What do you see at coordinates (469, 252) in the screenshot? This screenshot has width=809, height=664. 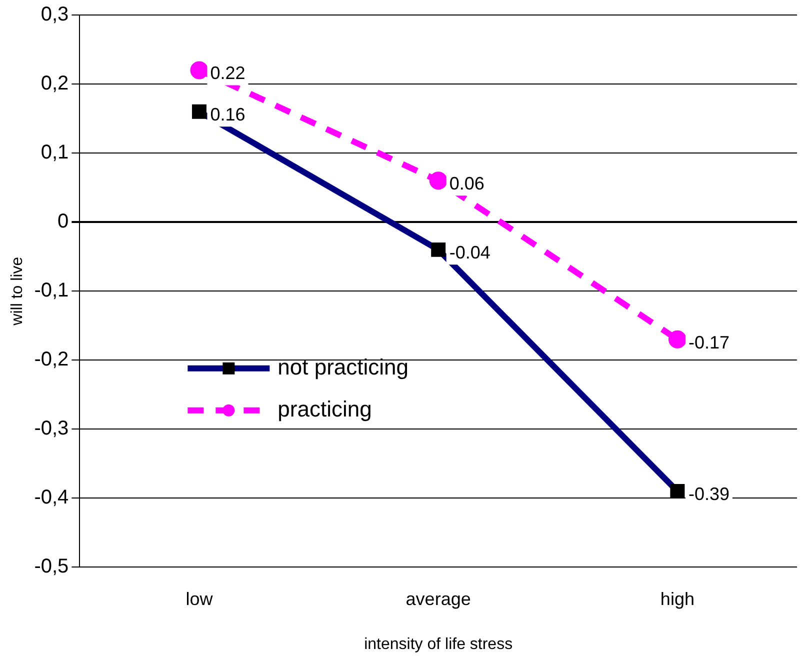 I see `data-label: -0.04` at bounding box center [469, 252].